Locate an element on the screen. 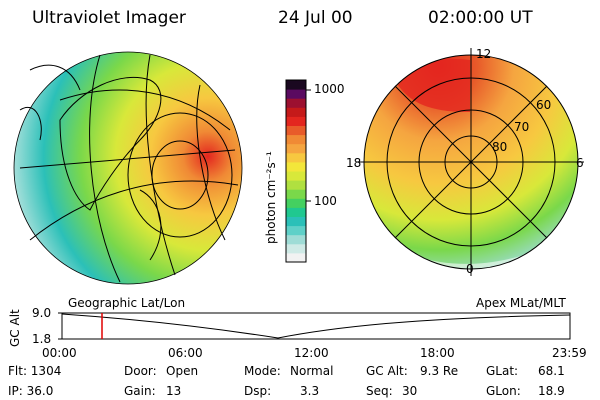 This screenshot has height=400, width=600. colorbar is located at coordinates (296, 171).